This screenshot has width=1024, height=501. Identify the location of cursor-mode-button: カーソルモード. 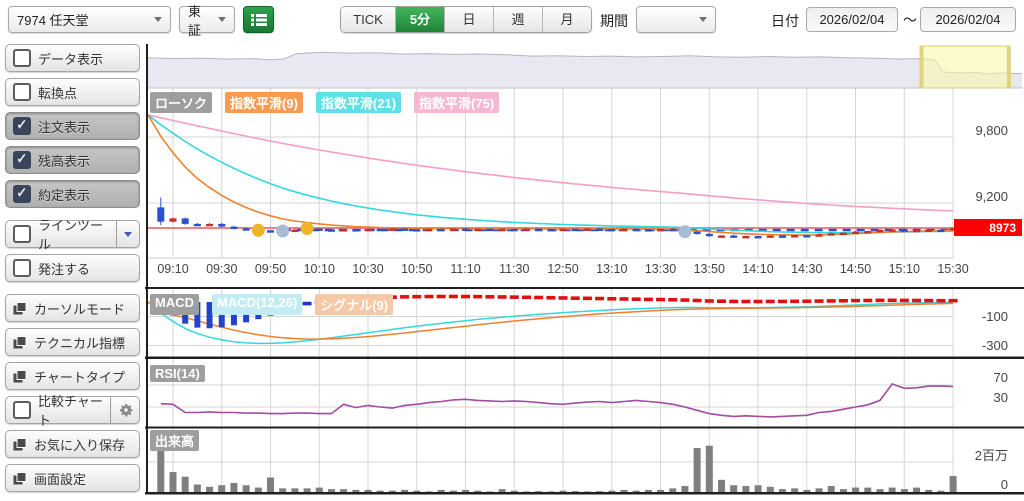
(72, 308).